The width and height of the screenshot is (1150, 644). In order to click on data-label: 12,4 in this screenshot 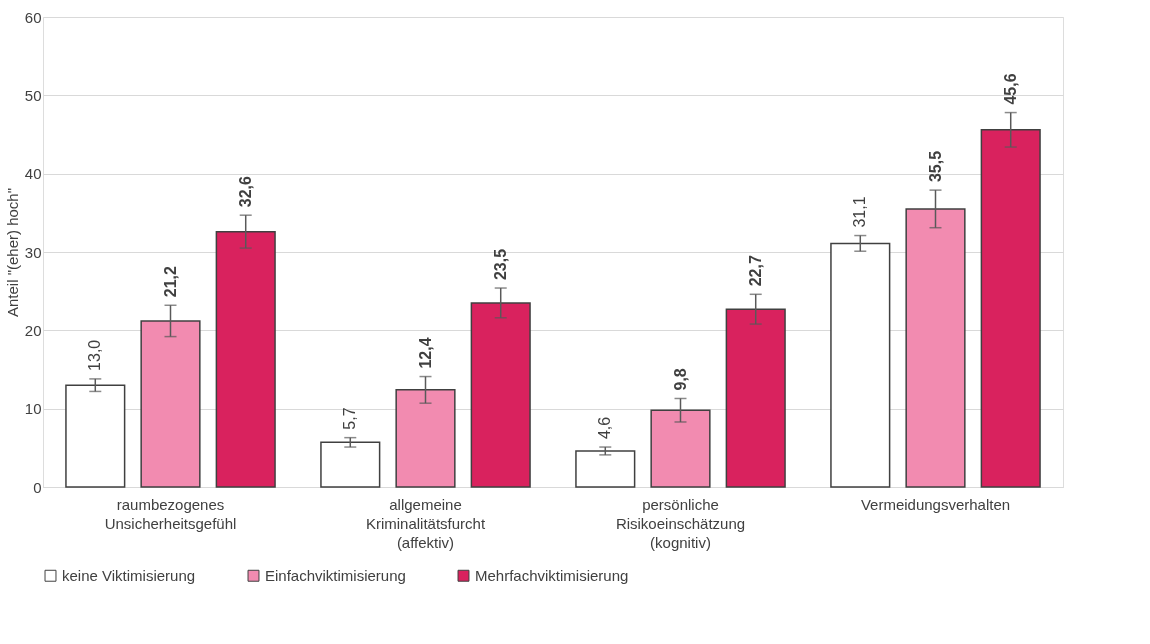, I will do `click(425, 353)`.